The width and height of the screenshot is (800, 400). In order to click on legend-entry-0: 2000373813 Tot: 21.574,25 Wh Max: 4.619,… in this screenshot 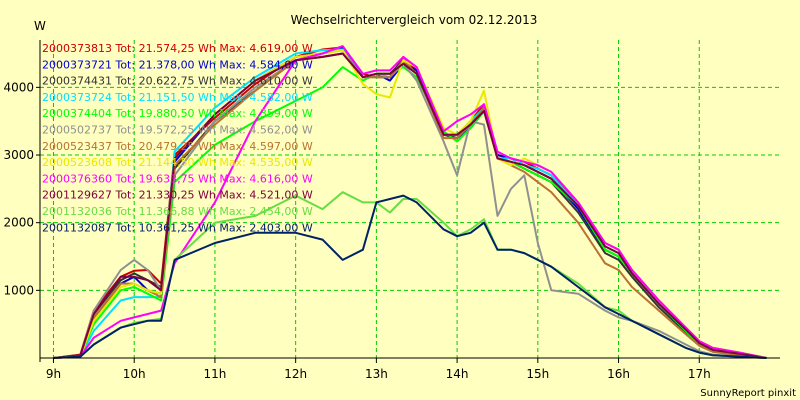, I will do `click(177, 48)`.